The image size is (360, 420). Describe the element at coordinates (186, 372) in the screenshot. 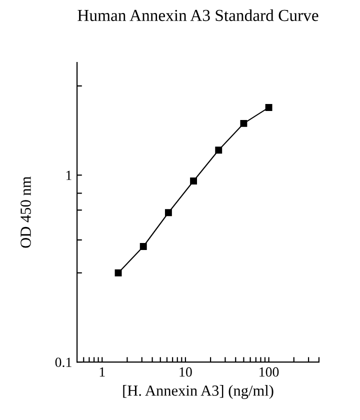

I see `x-tick-label: 10` at that location.